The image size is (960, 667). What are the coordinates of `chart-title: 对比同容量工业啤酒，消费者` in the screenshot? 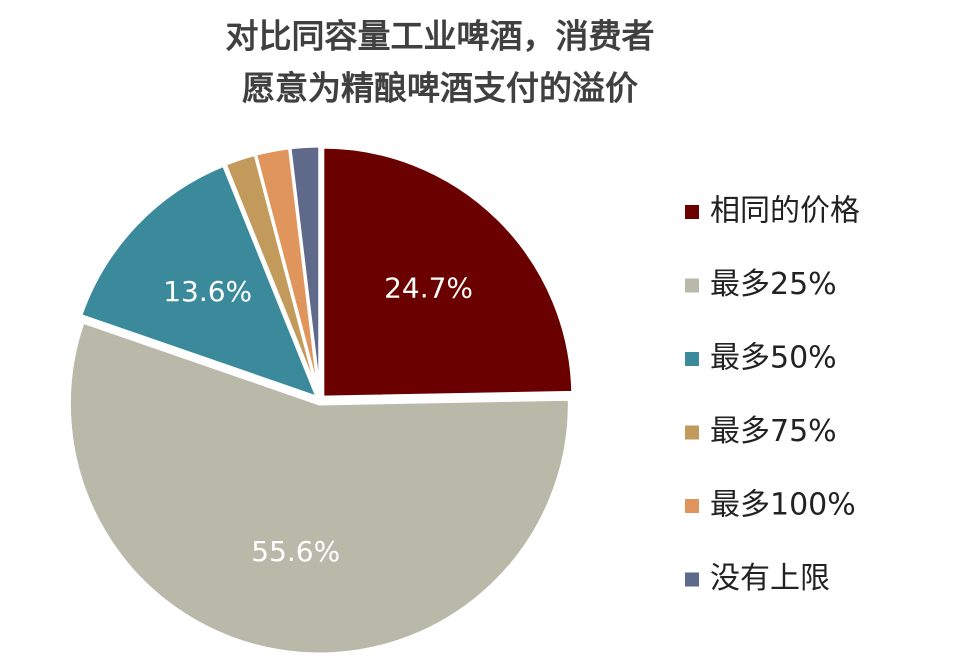 It's located at (440, 36).